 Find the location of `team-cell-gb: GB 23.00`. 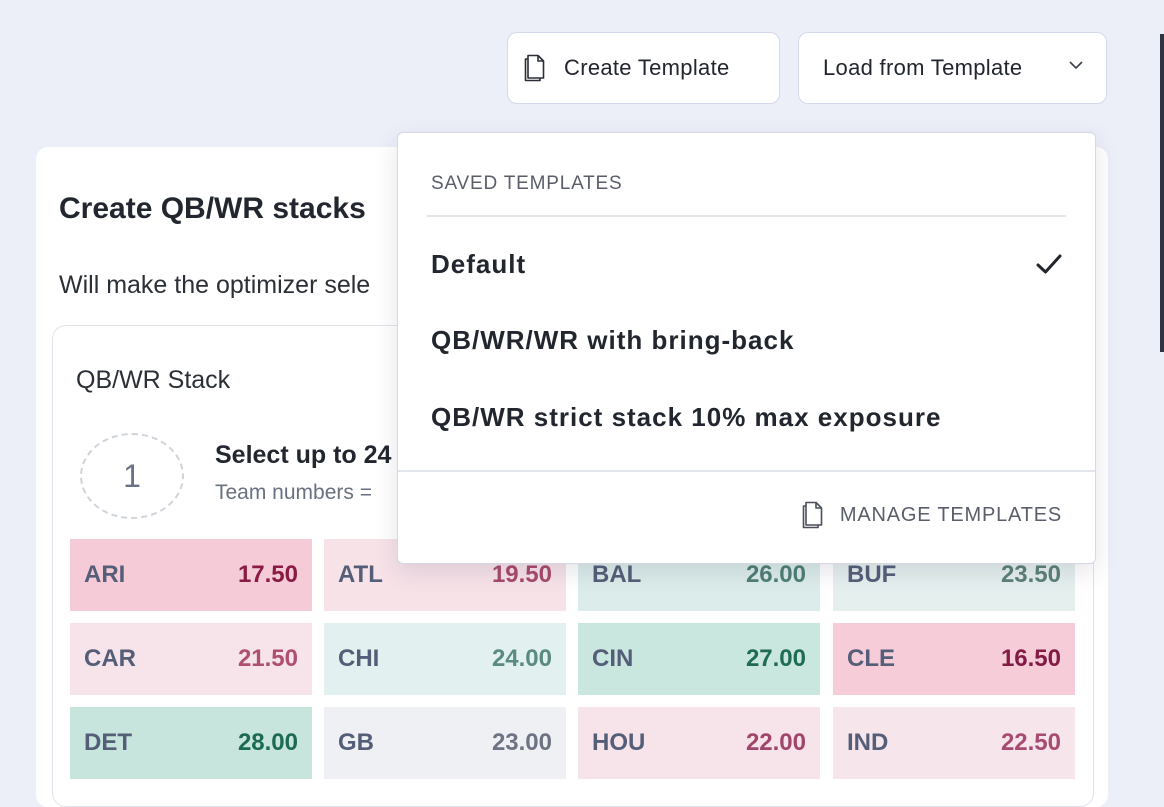

team-cell-gb: GB 23.00 is located at coordinates (445, 743).